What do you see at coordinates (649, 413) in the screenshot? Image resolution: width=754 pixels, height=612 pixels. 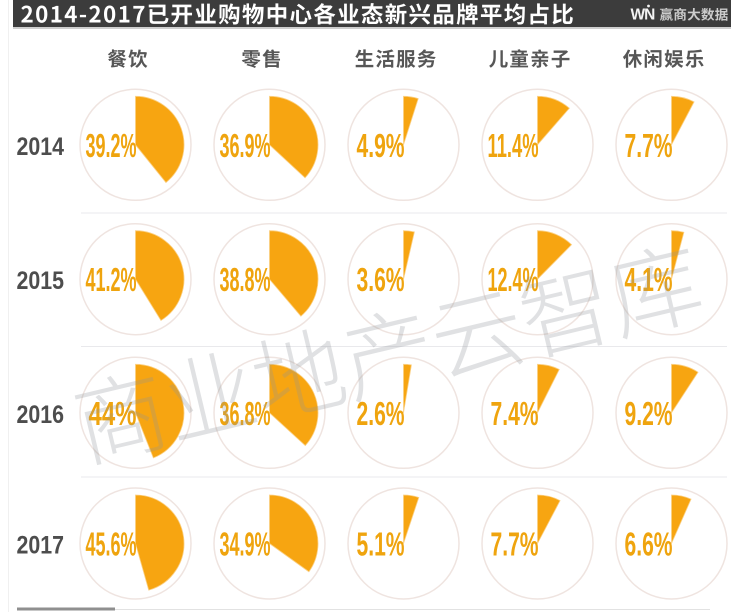 I see `svg-text: 9.2%` at bounding box center [649, 413].